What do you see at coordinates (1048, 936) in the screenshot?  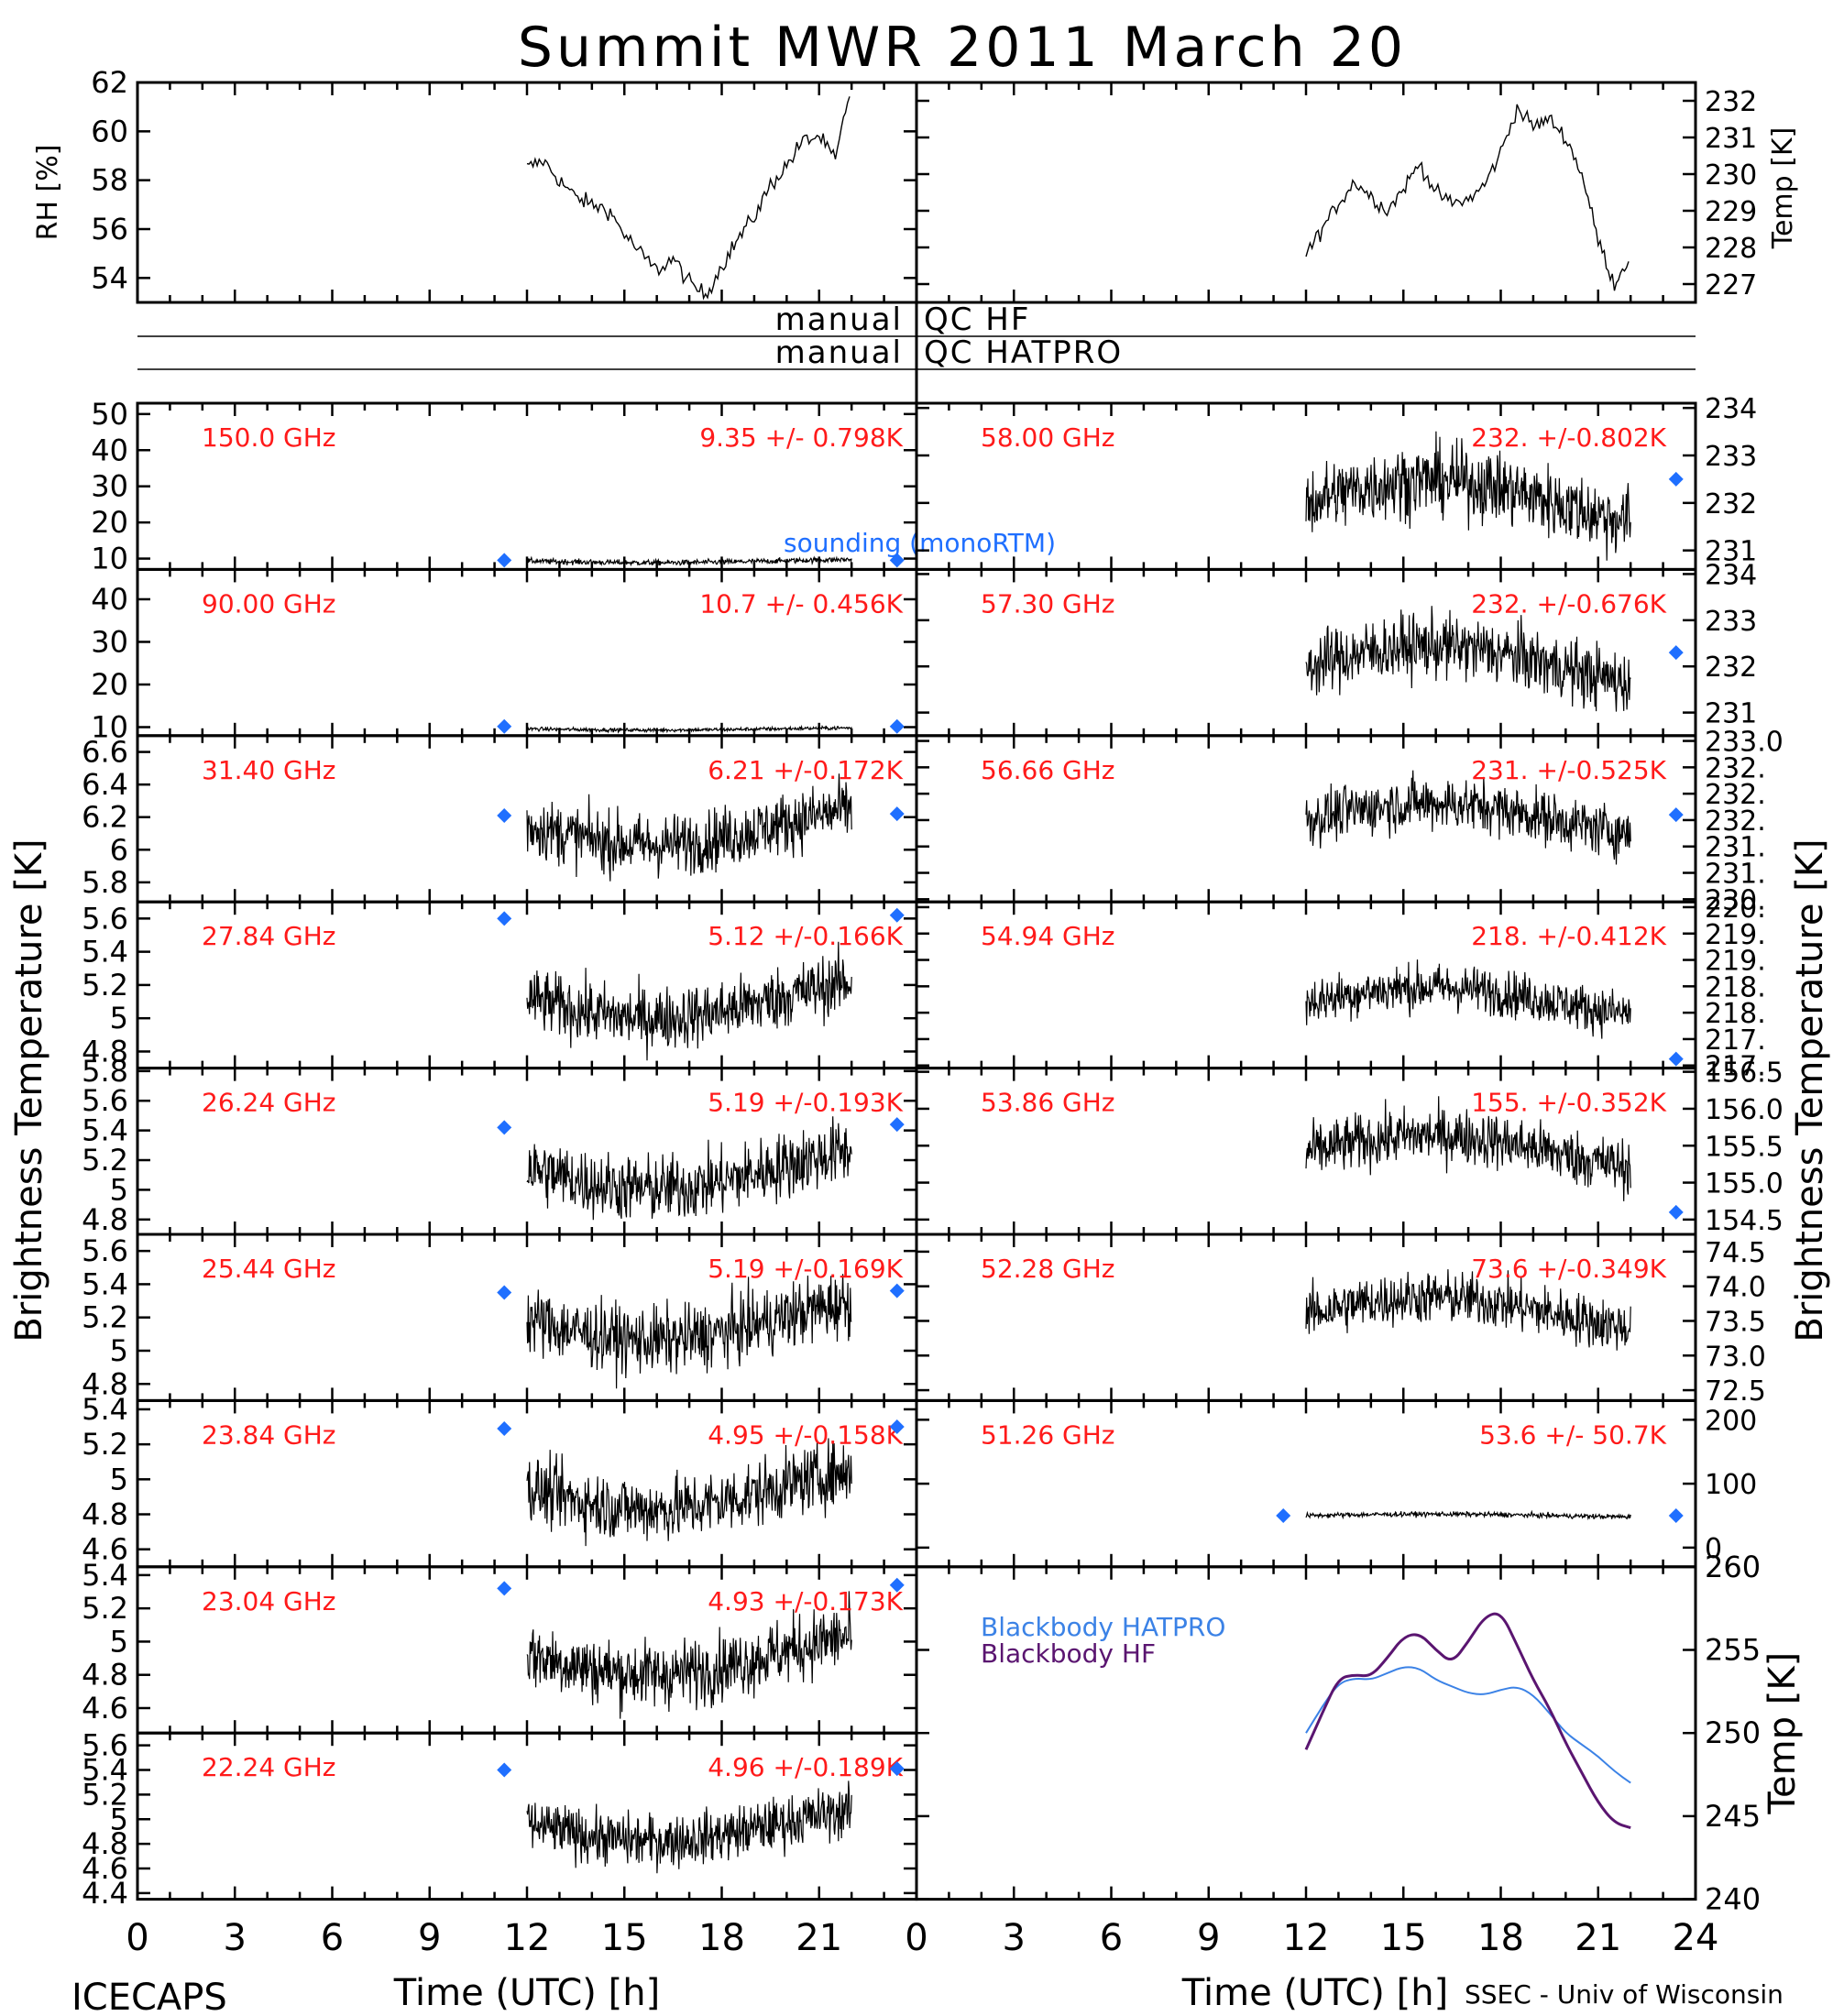 I see `right-channel-freq-3: 54.94 GHz` at bounding box center [1048, 936].